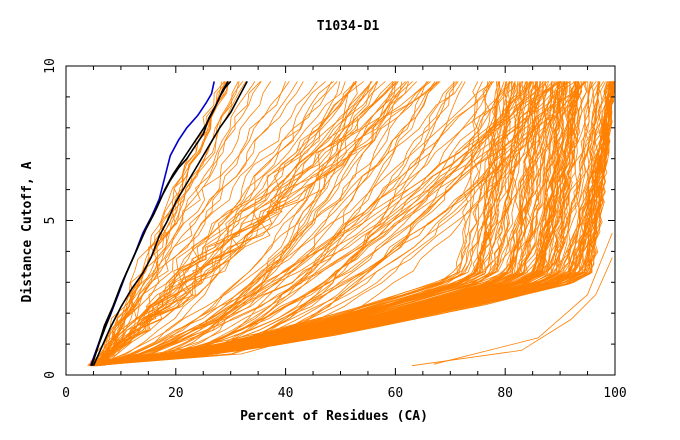 The height and width of the screenshot is (440, 680). Describe the element at coordinates (50, 221) in the screenshot. I see `y-tick-label: 5` at that location.